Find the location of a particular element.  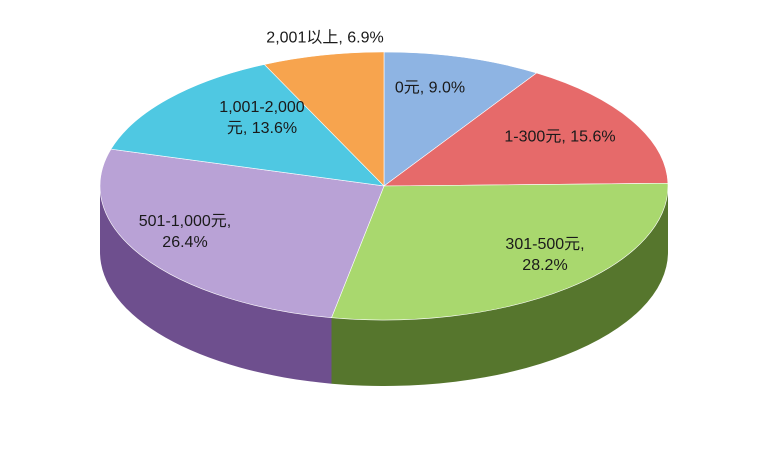

slice-side is located at coordinates (216, 285).